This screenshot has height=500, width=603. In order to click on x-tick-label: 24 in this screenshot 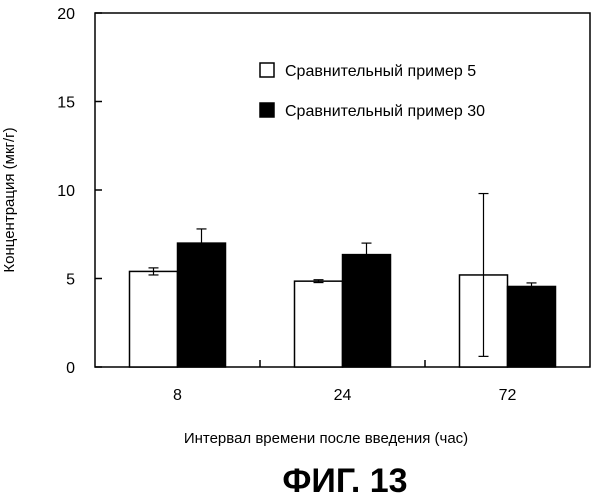, I will do `click(343, 395)`.